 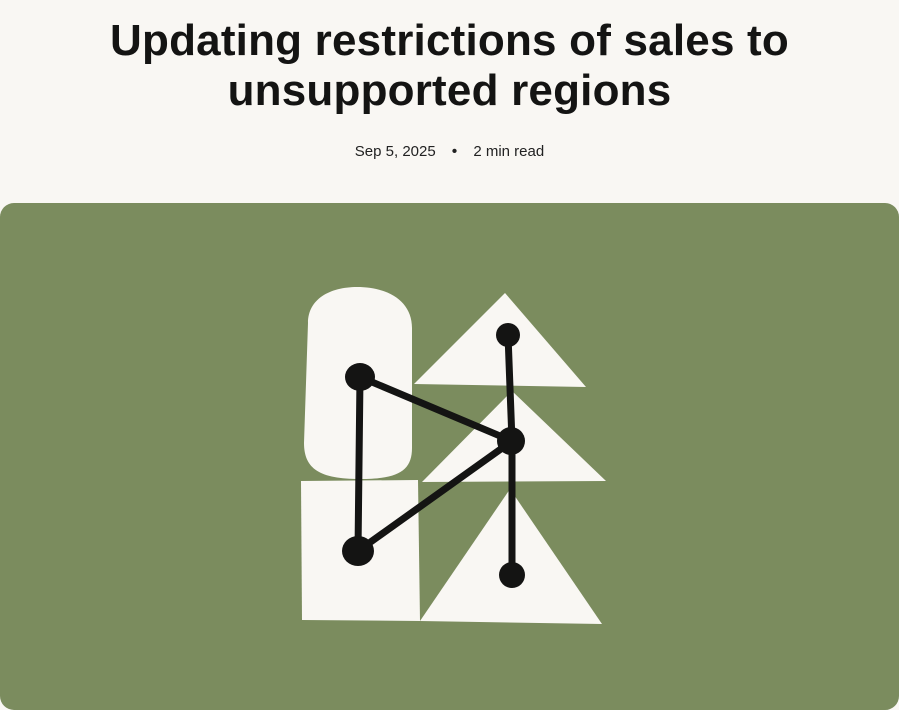 What do you see at coordinates (511, 441) in the screenshot?
I see `node-center` at bounding box center [511, 441].